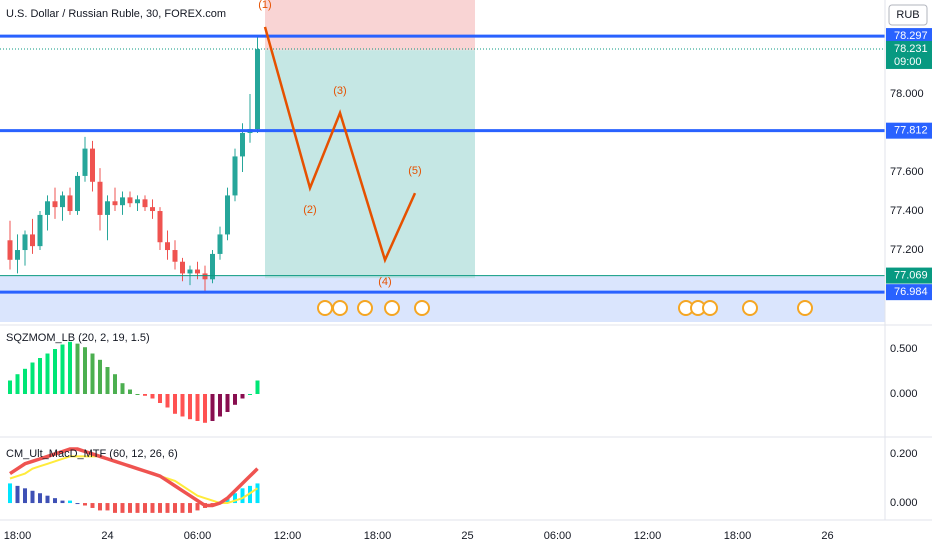 The width and height of the screenshot is (932, 550). Describe the element at coordinates (134, 477) in the screenshot. I see `macd-line` at that location.